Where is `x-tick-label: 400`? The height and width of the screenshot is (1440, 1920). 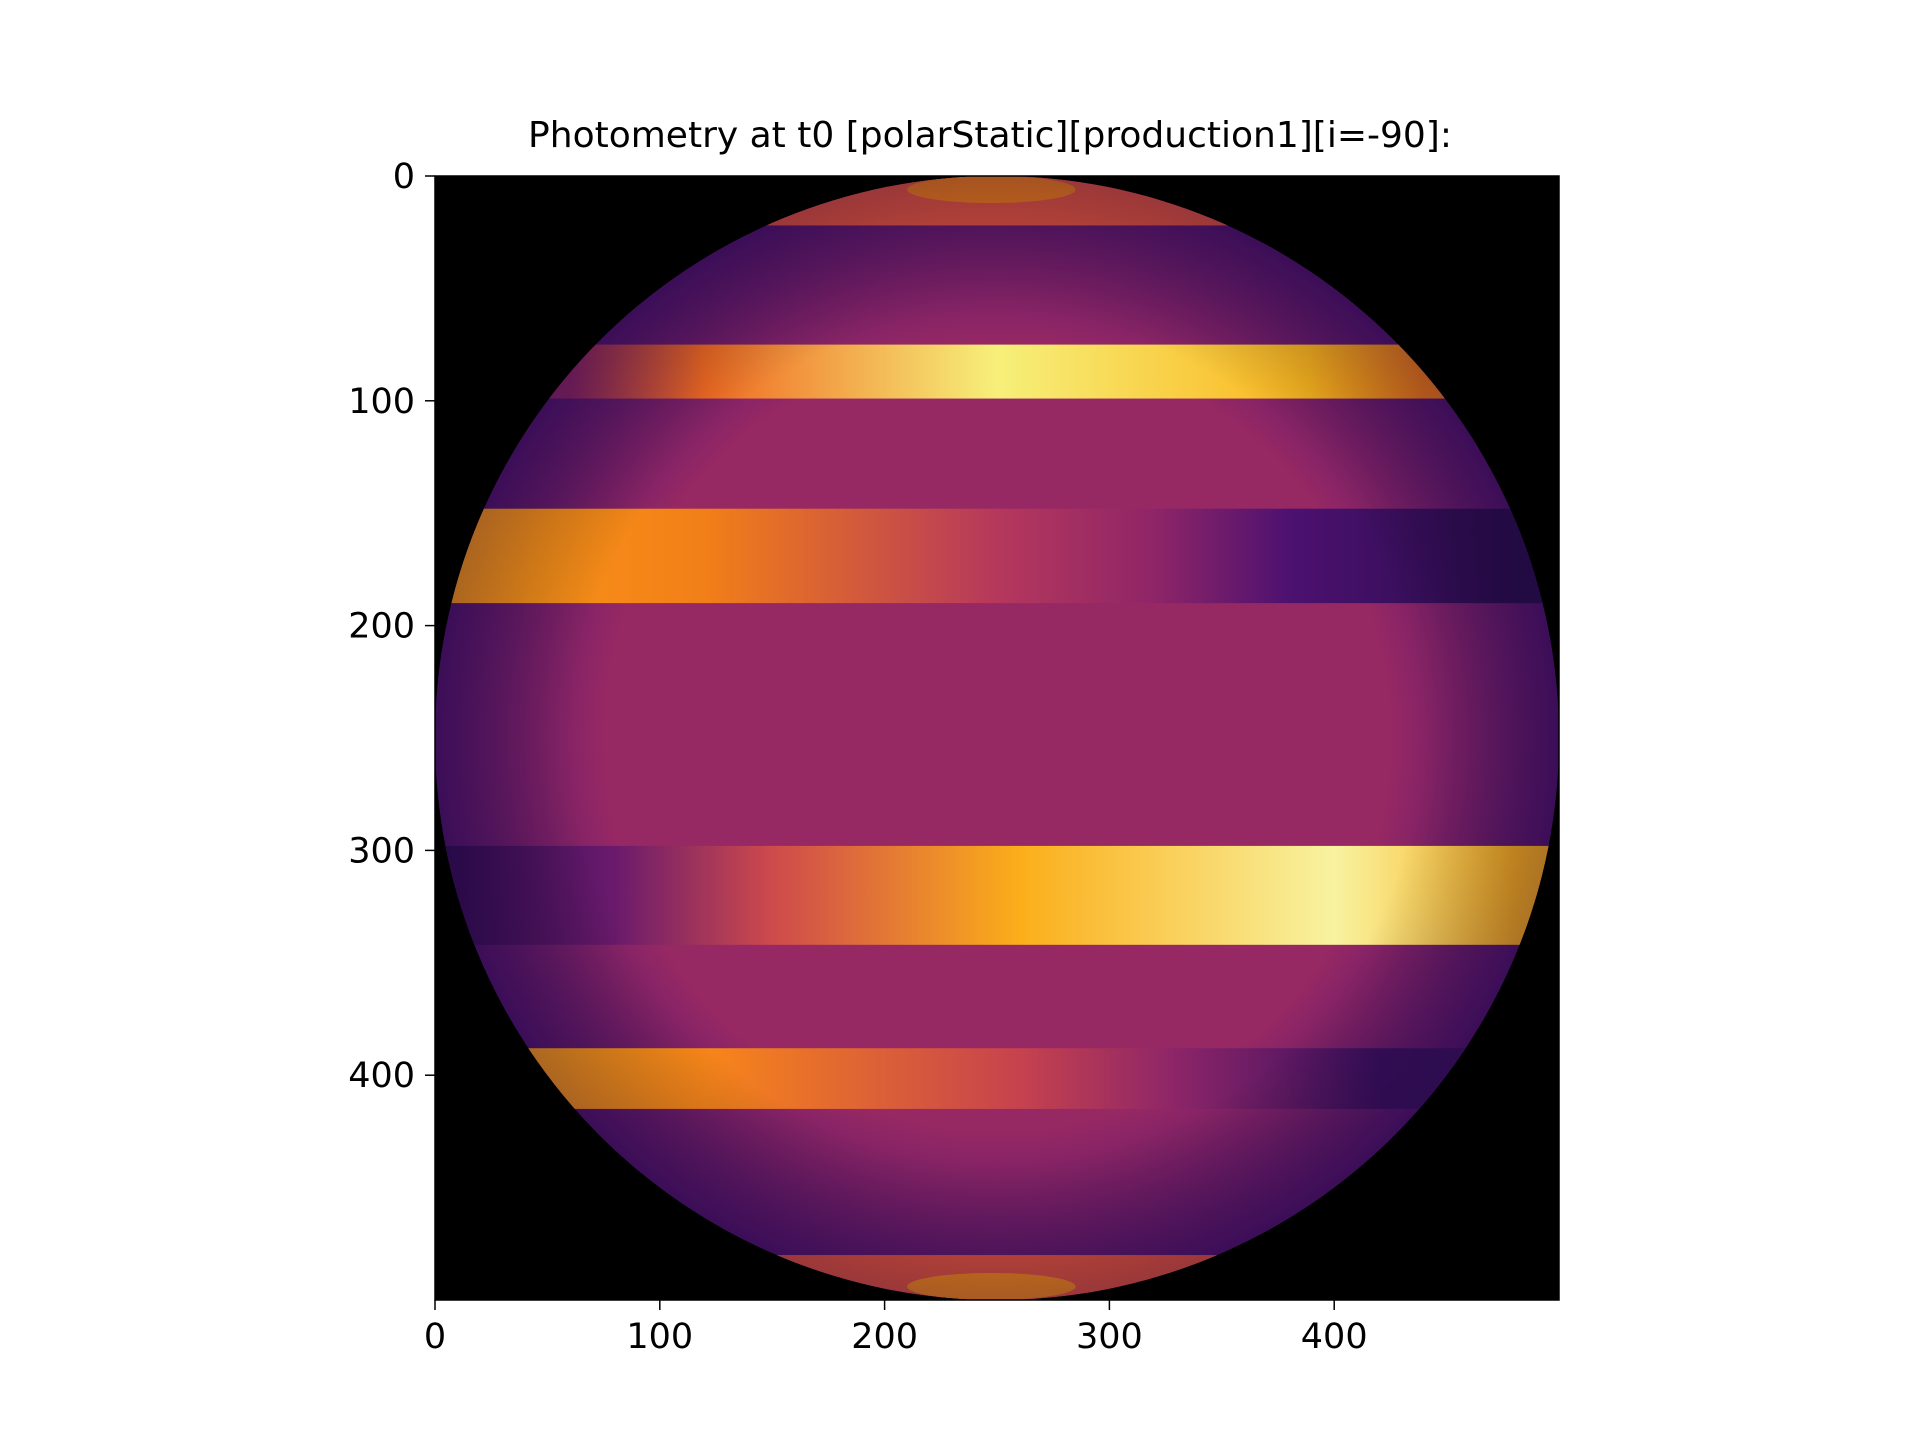
x-tick-label: 400 is located at coordinates (1334, 1337).